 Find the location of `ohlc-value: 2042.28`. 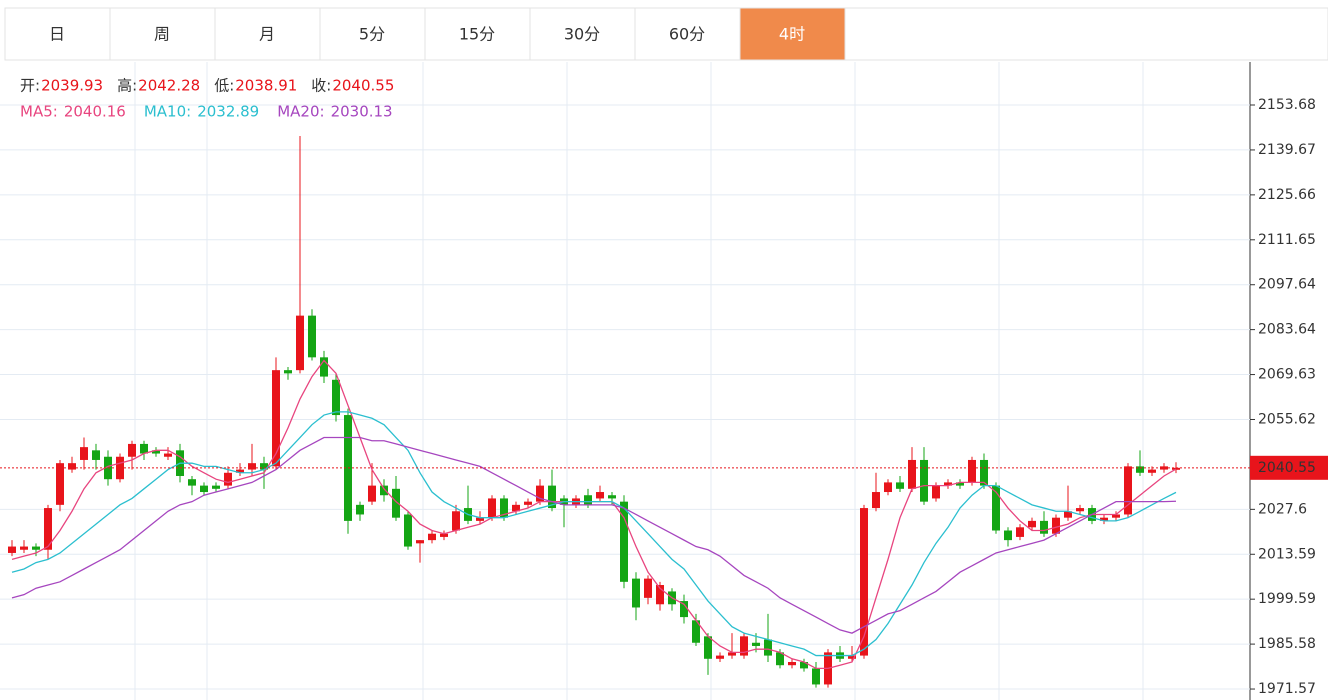

ohlc-value: 2042.28 is located at coordinates (169, 86).